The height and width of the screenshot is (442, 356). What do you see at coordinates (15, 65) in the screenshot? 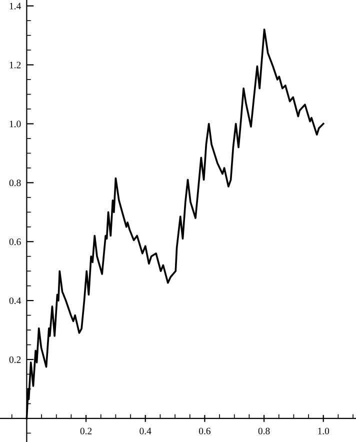
I see `y-tick-label: 1.2` at bounding box center [15, 65].